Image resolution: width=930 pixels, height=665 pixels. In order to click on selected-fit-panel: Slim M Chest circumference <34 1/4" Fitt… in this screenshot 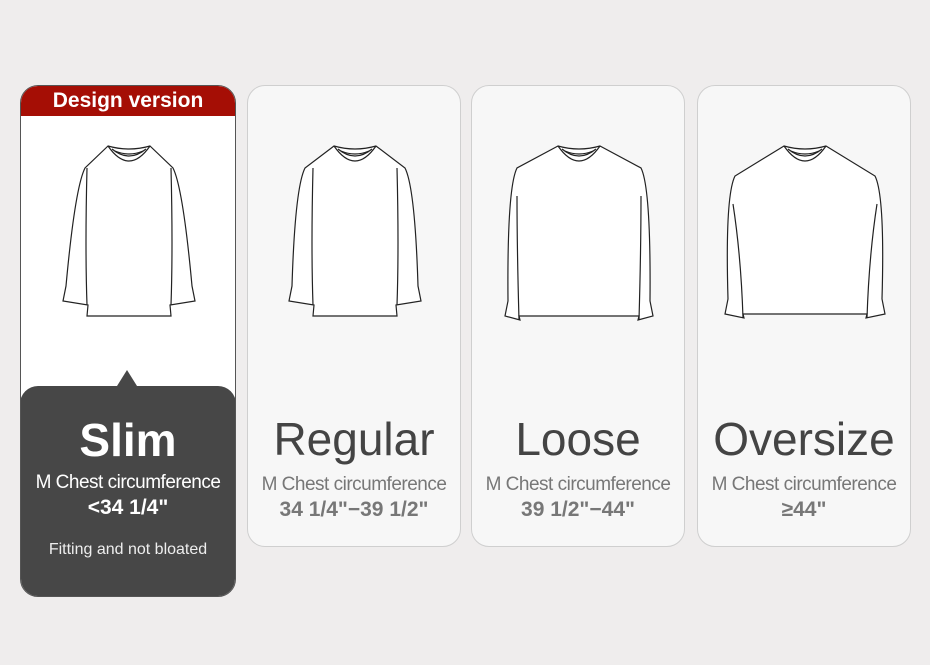, I will do `click(128, 483)`.